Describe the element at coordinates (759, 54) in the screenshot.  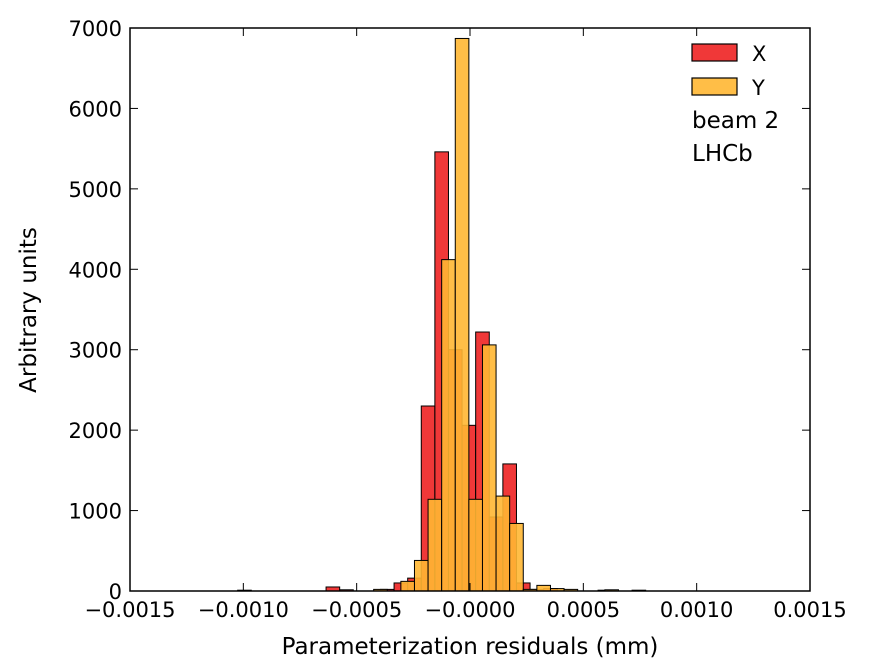
I see `legend-label-x: X` at that location.